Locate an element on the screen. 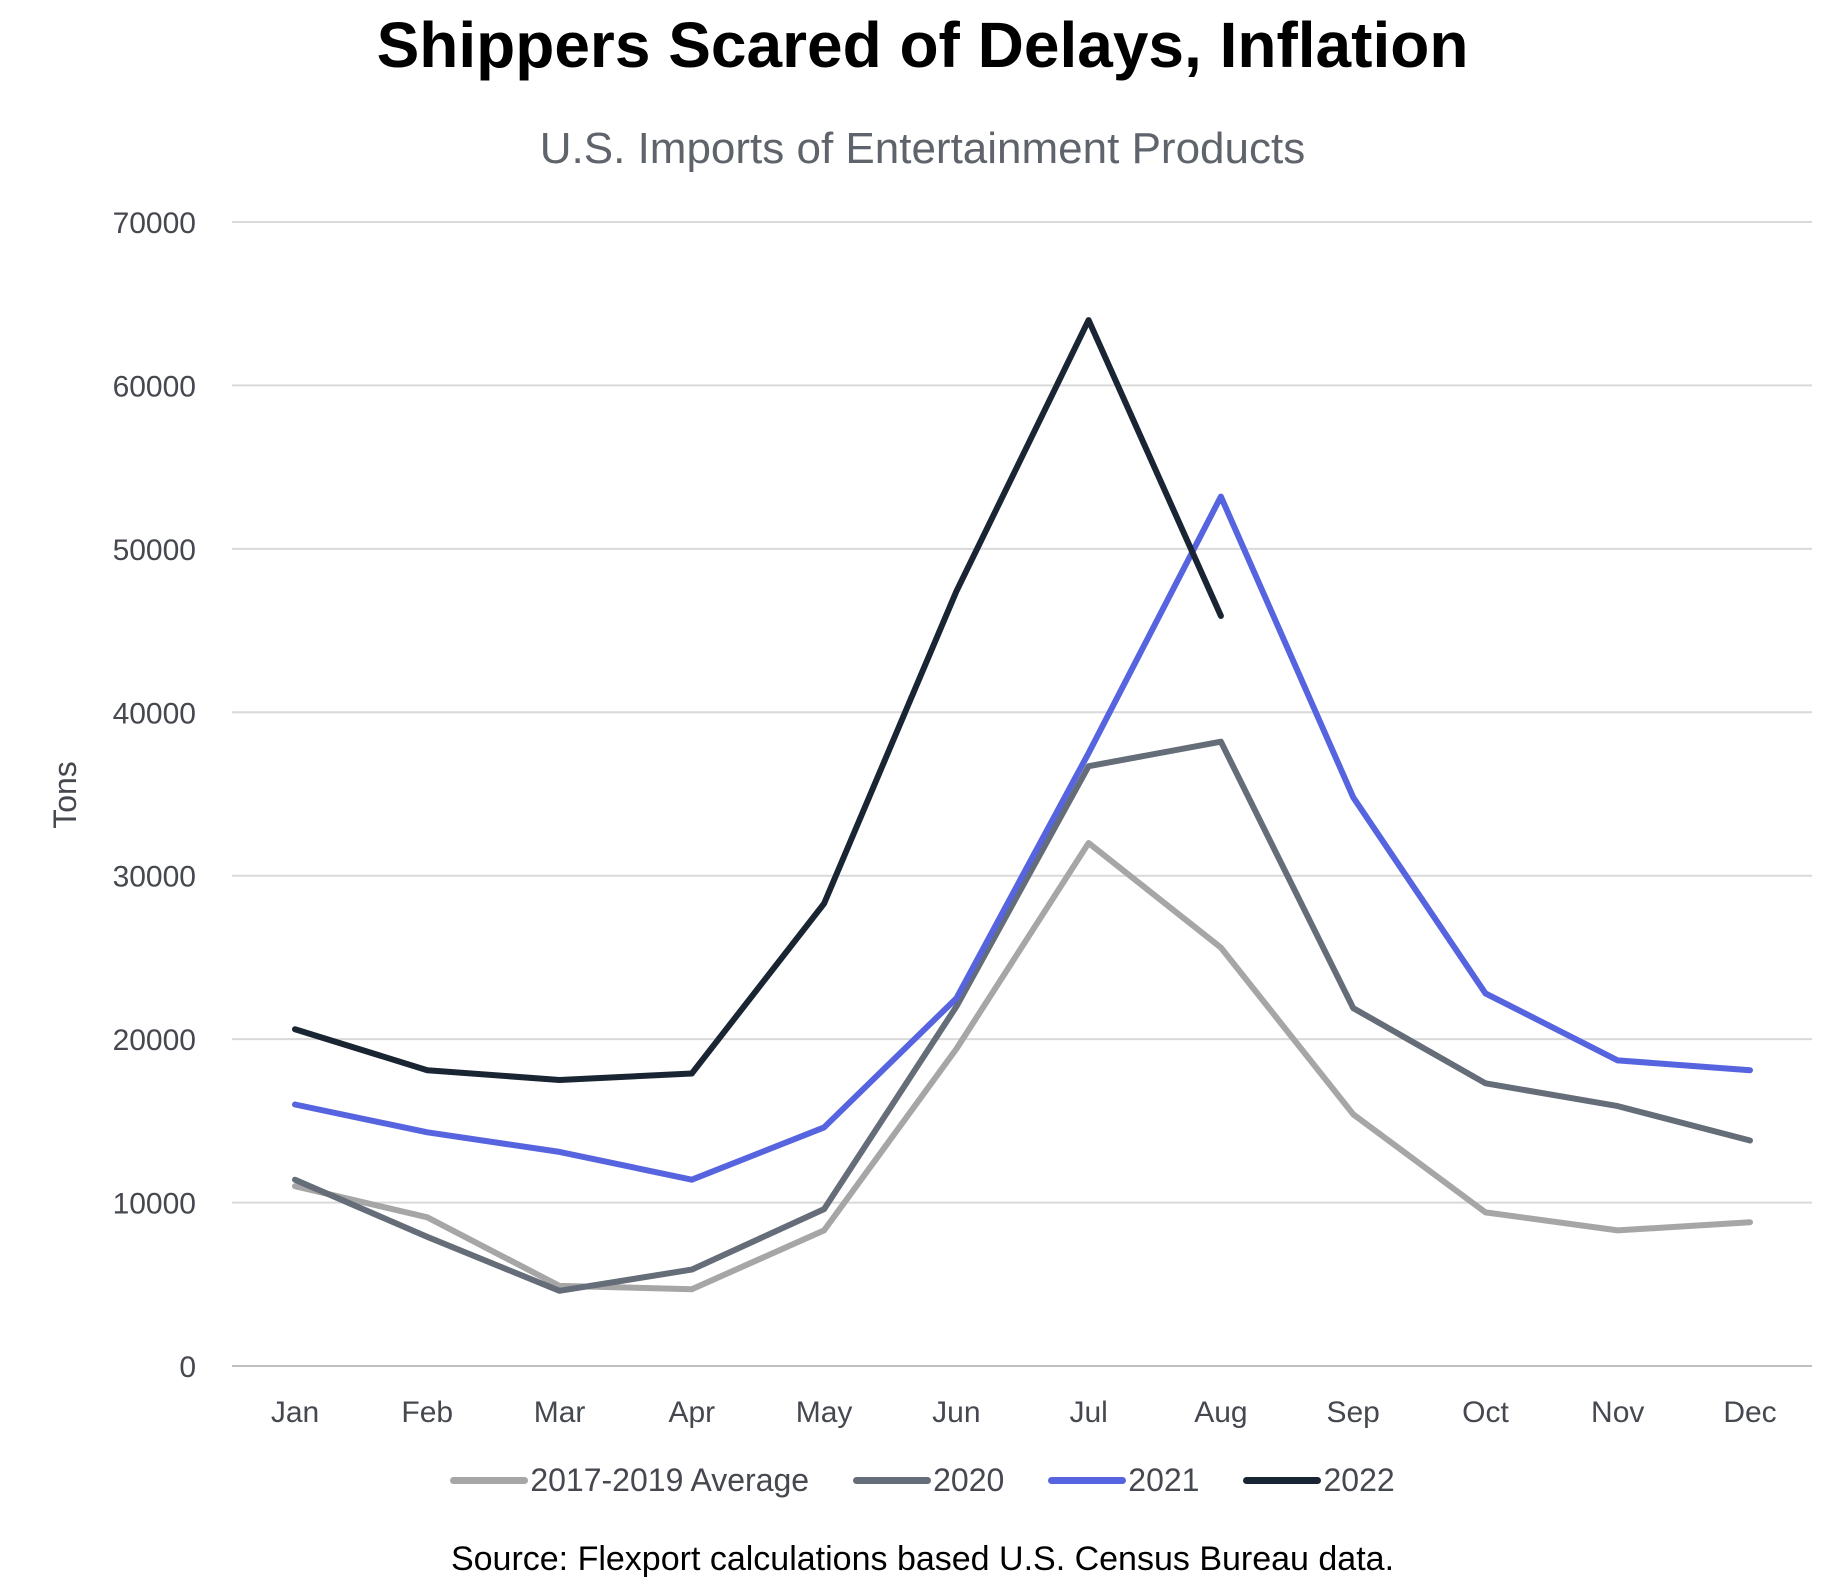 The height and width of the screenshot is (1596, 1845). legend-label: 2021 is located at coordinates (1164, 1480).